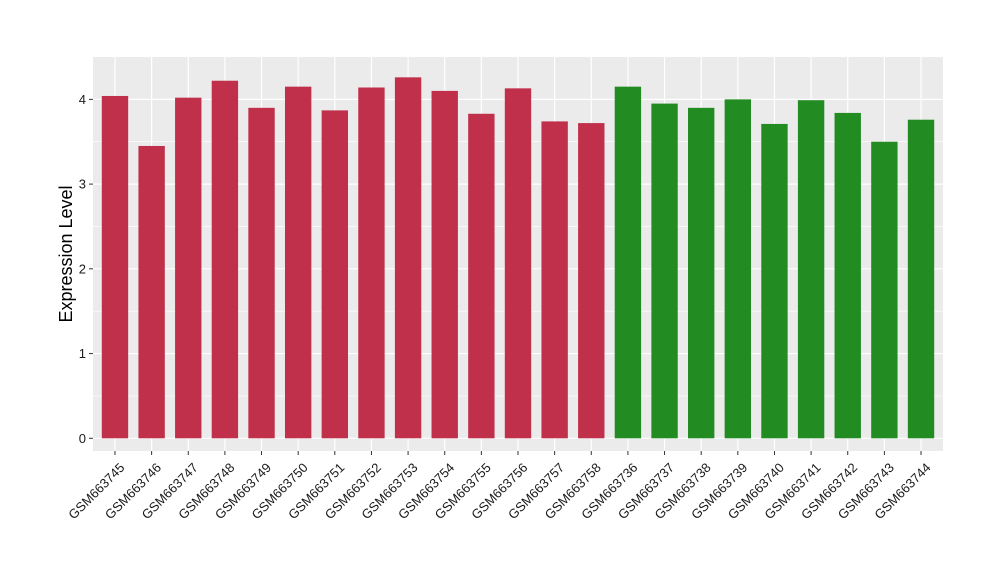 This screenshot has height=580, width=1000. I want to click on bar-gsm663751, so click(334, 274).